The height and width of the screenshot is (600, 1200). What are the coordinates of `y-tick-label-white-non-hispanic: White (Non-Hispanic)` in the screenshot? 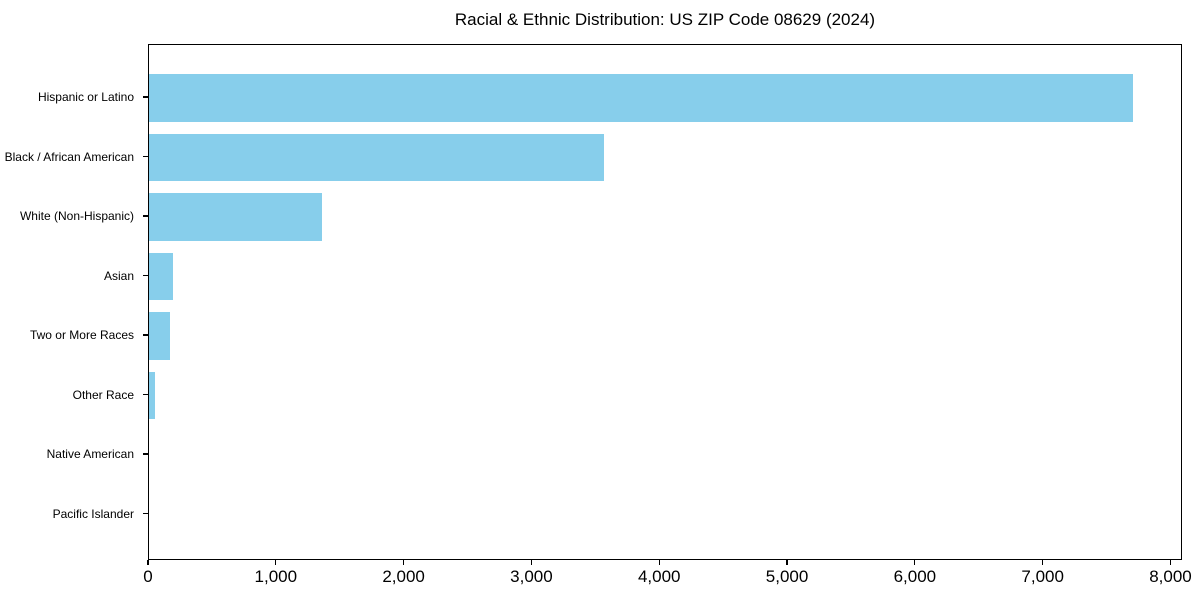 It's located at (76, 216).